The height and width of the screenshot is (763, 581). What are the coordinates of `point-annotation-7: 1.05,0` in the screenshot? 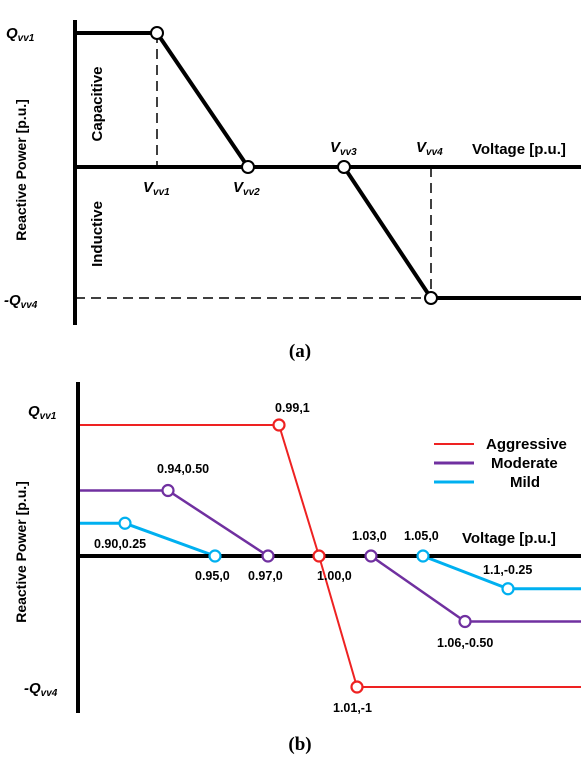 It's located at (421, 536).